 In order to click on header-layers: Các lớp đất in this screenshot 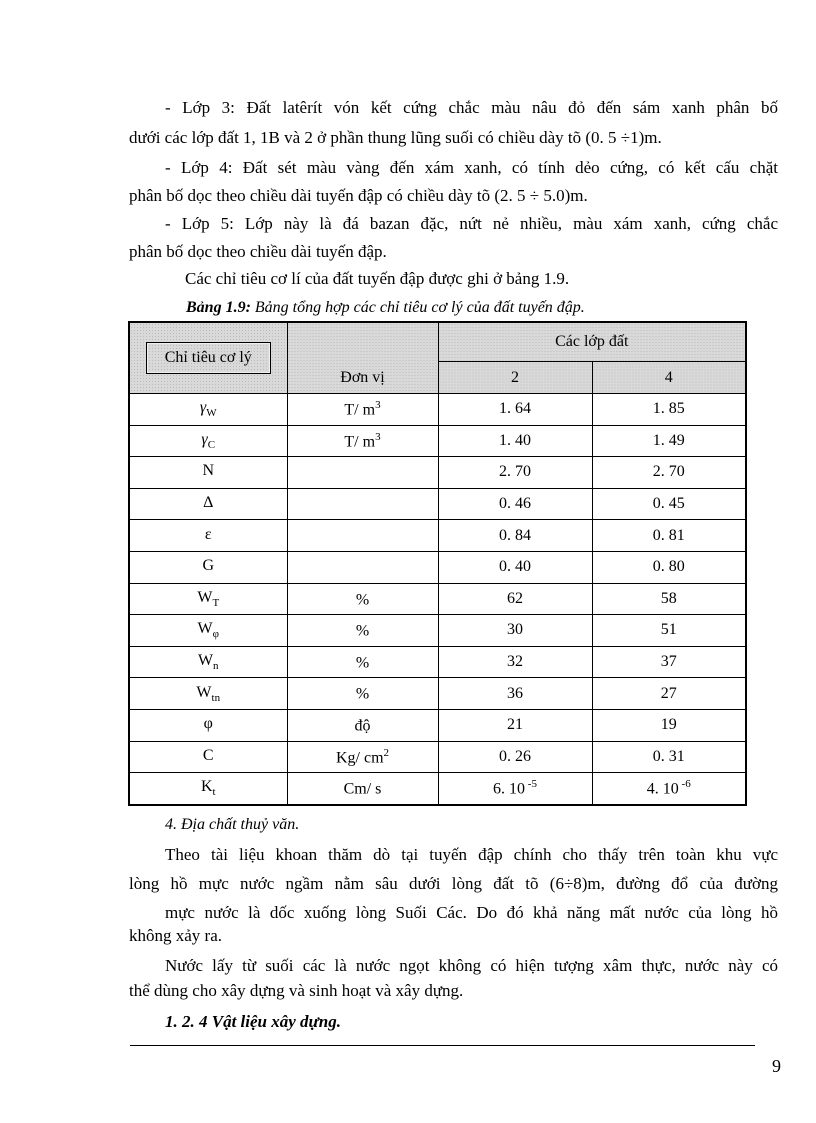, I will do `click(592, 342)`.